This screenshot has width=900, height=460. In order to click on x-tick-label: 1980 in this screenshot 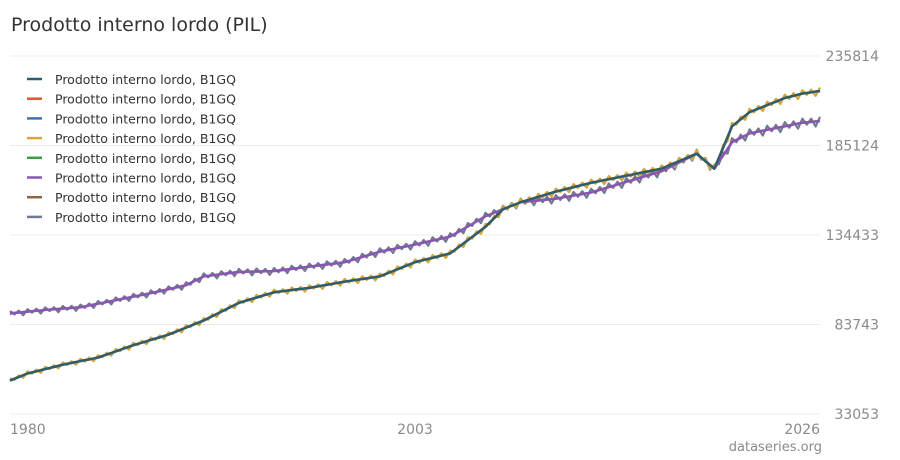, I will do `click(28, 430)`.